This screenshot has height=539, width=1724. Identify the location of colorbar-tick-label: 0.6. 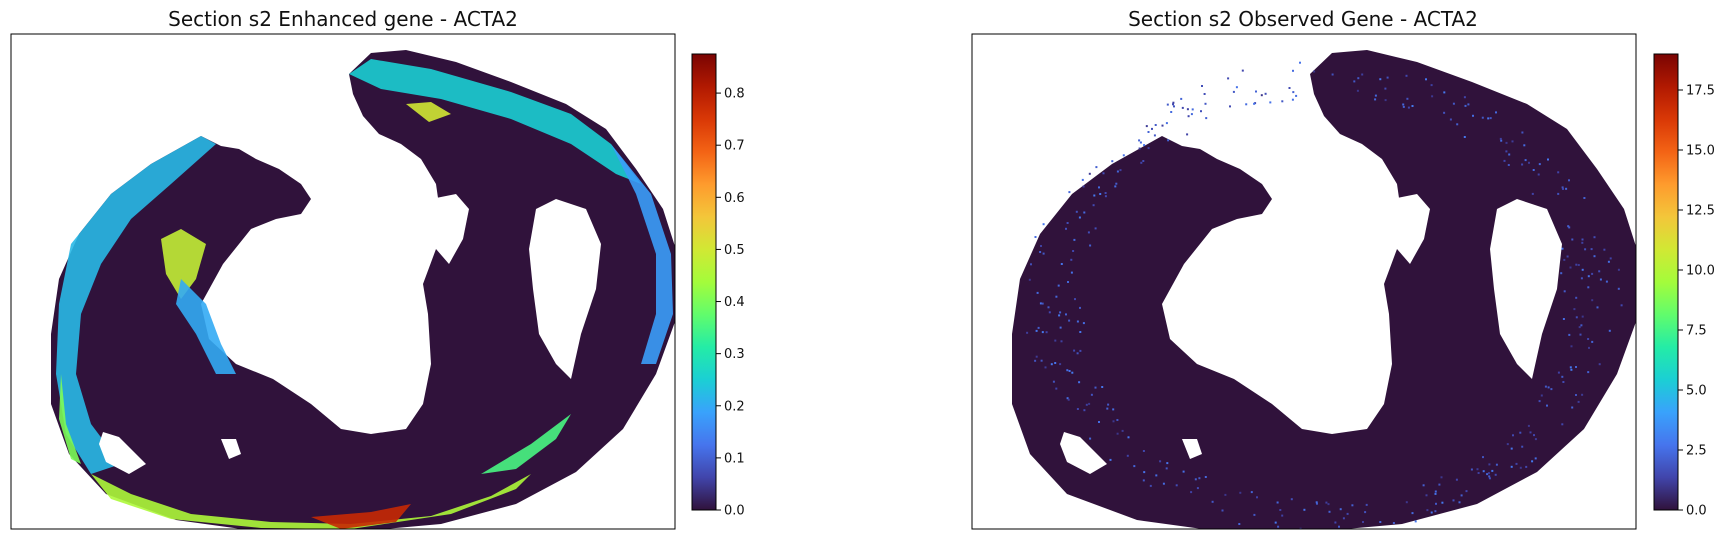
(734, 198).